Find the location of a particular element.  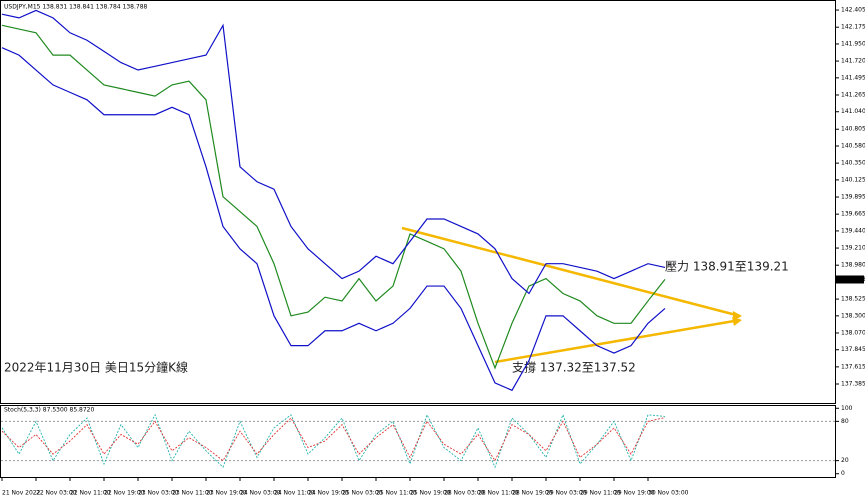

y-tick-label: 141.265 is located at coordinates (853, 94).